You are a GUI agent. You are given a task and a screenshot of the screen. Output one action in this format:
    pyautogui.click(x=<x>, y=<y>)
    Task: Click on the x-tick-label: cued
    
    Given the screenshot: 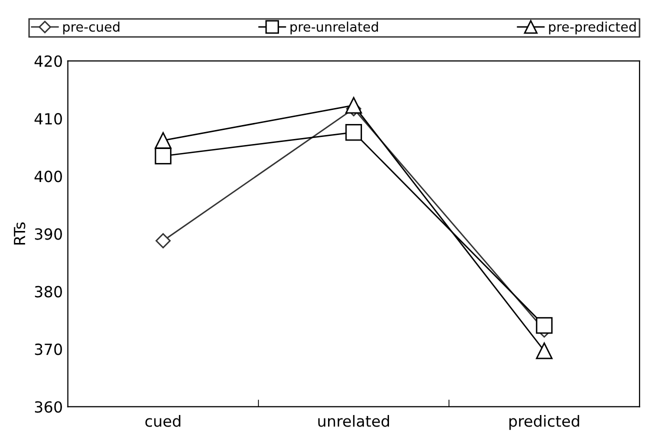 What is the action you would take?
    pyautogui.click(x=162, y=421)
    